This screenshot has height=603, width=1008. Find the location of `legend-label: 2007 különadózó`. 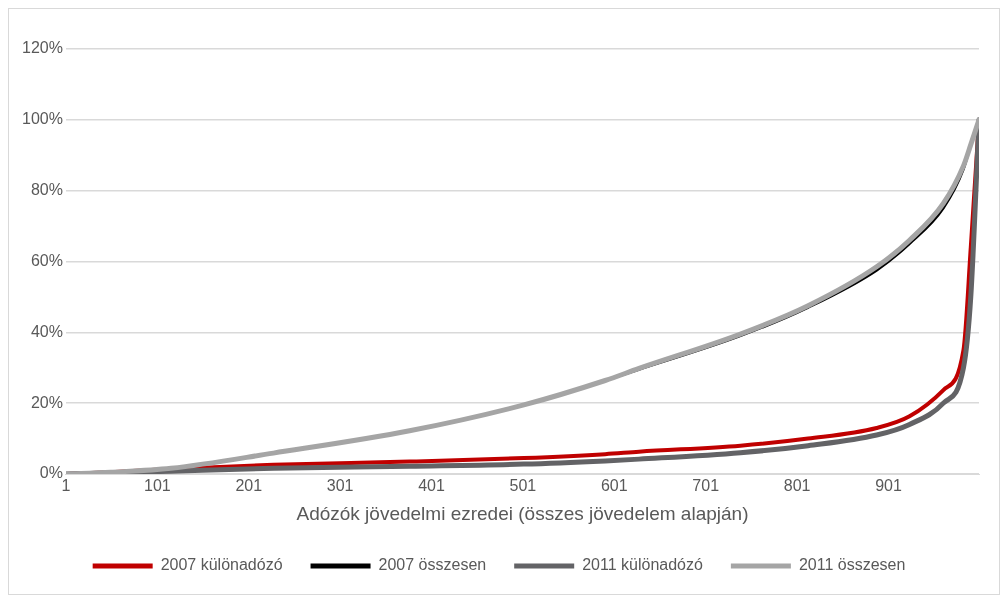

legend-label: 2007 különadózó is located at coordinates (221, 565).